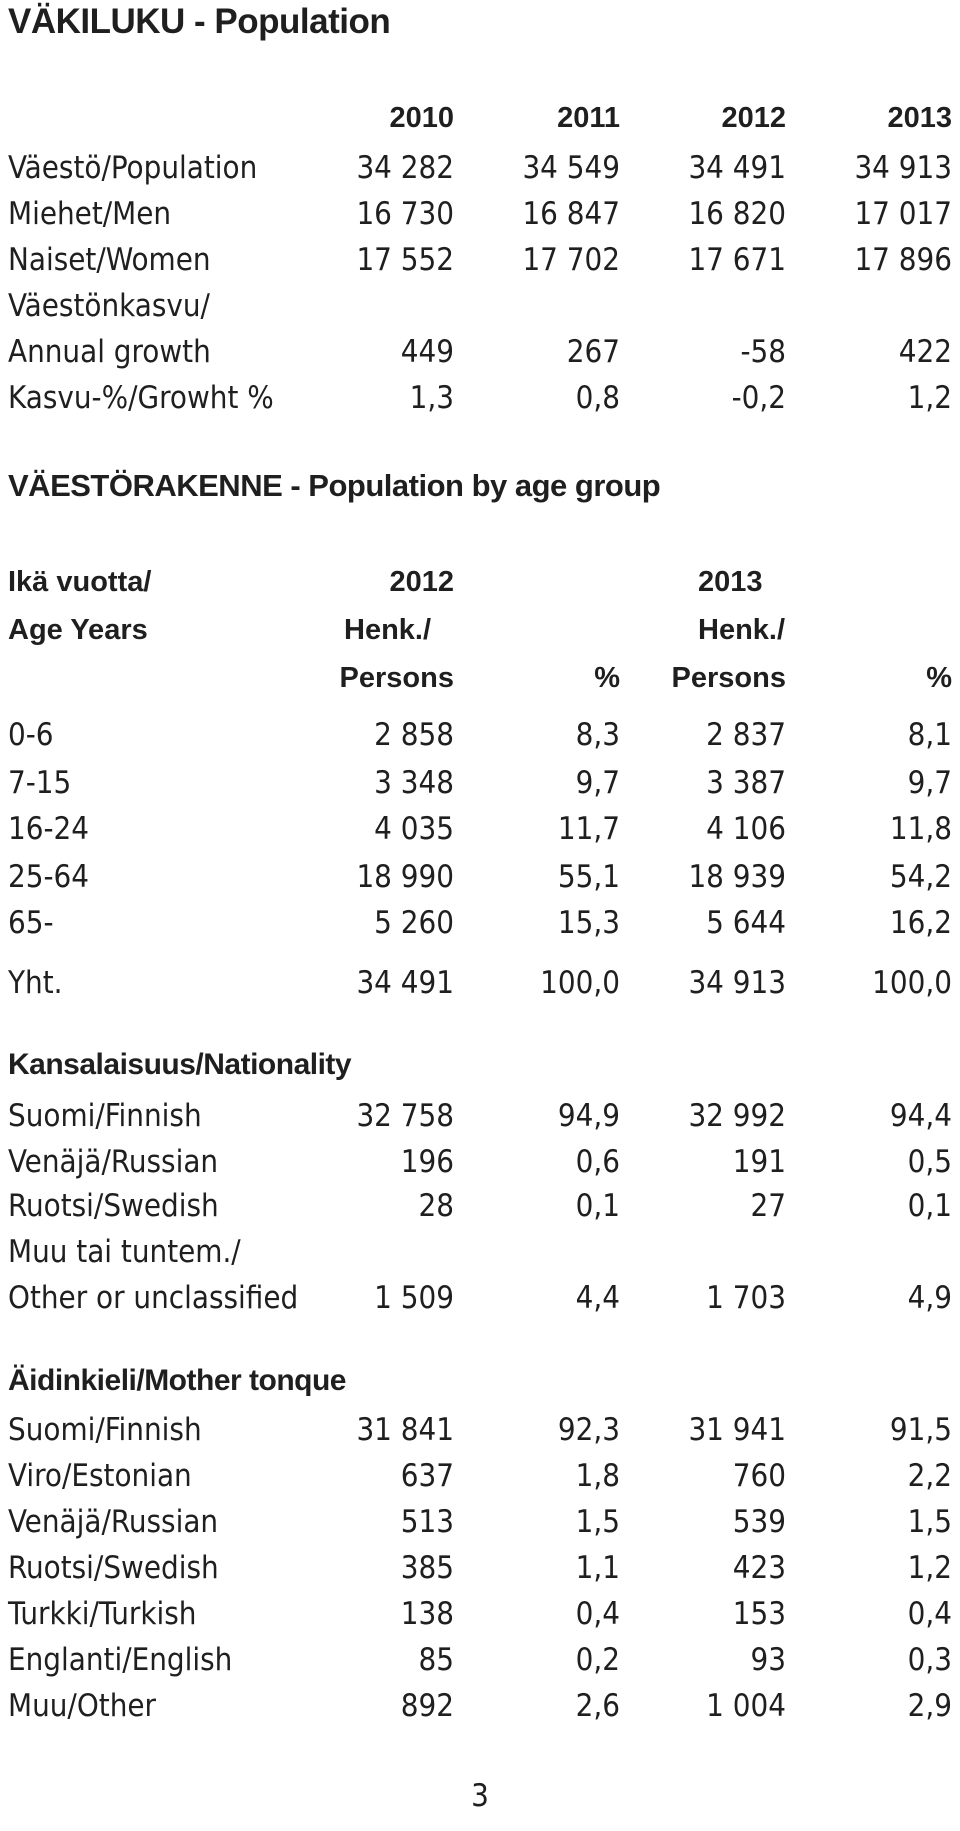 This screenshot has height=1831, width=960. What do you see at coordinates (49, 877) in the screenshot?
I see `row-label: 25-64` at bounding box center [49, 877].